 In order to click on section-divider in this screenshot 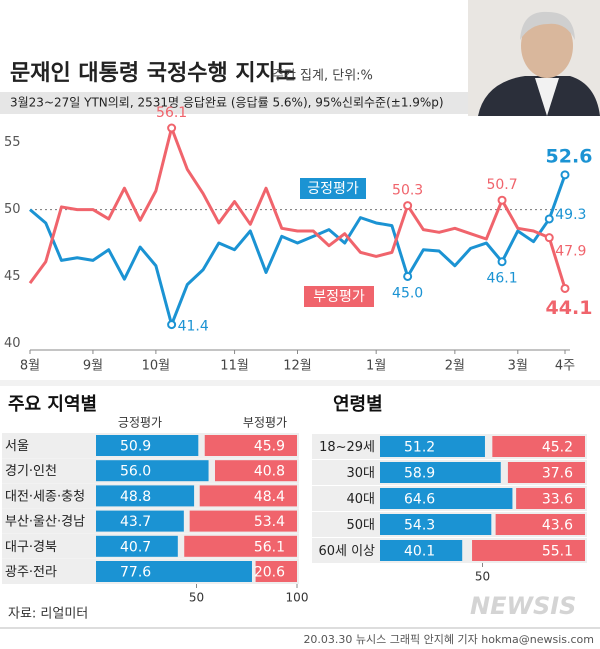, I will do `click(300, 383)`.